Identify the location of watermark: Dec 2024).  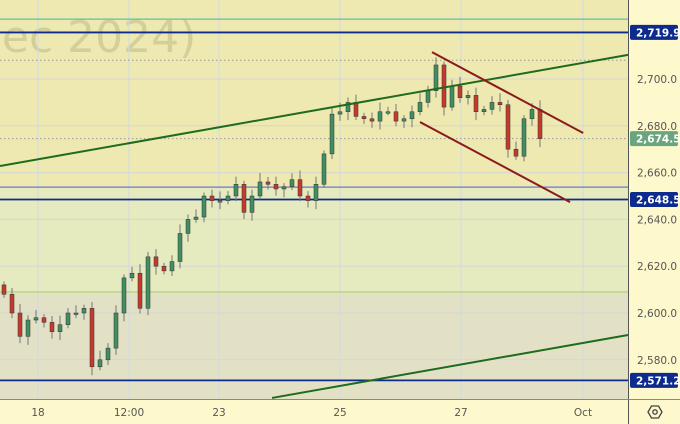
(98, 37).